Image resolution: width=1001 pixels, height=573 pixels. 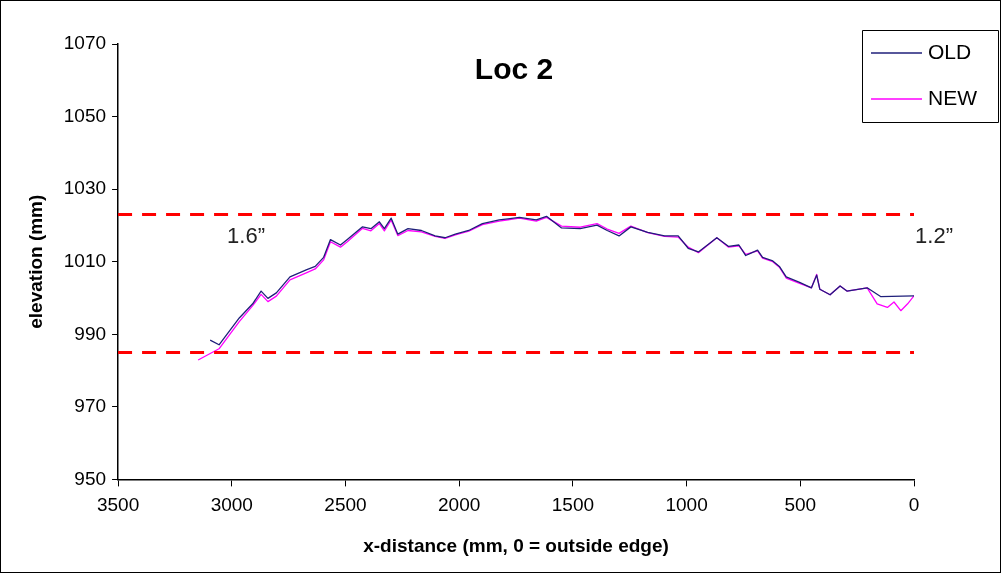 What do you see at coordinates (85, 115) in the screenshot?
I see `y-tick-label: 1050` at bounding box center [85, 115].